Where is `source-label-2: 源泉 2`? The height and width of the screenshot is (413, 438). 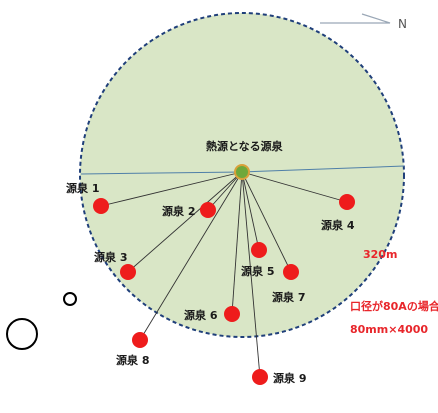
source-label-2: 源泉 2 is located at coordinates (178, 211).